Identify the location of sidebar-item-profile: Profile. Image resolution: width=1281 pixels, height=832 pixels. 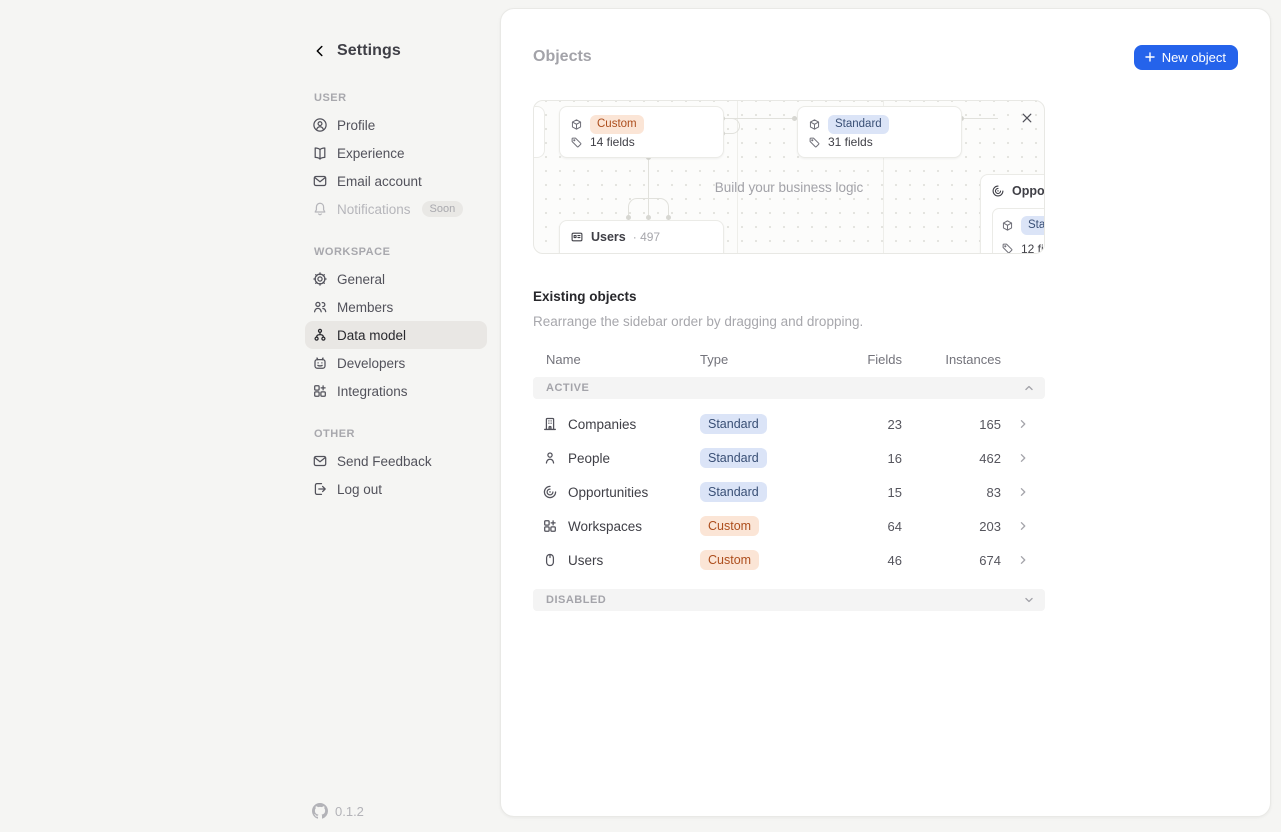
(396, 125).